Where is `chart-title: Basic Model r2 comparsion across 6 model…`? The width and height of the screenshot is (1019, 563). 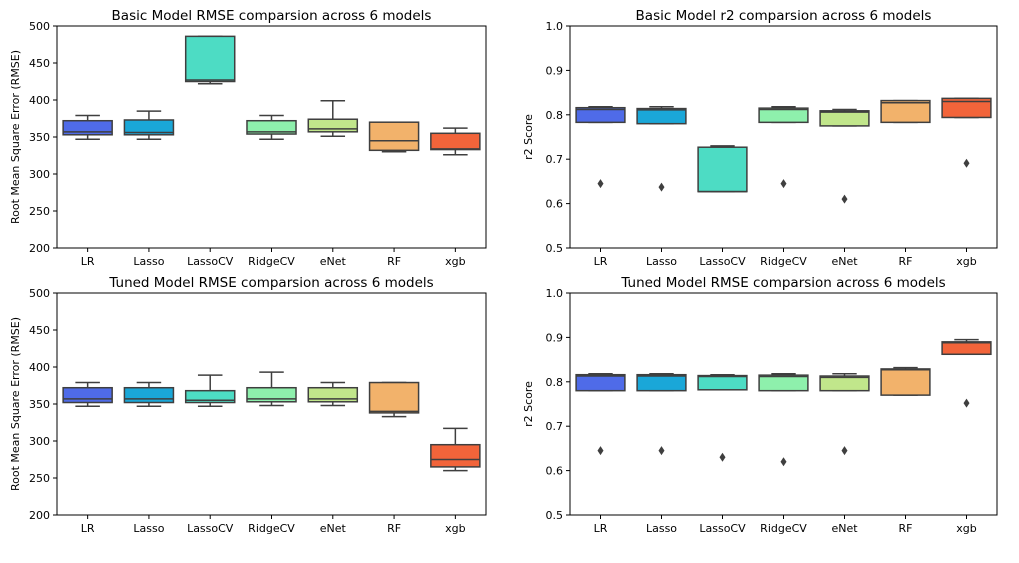 chart-title: Basic Model r2 comparsion across 6 model… is located at coordinates (784, 16).